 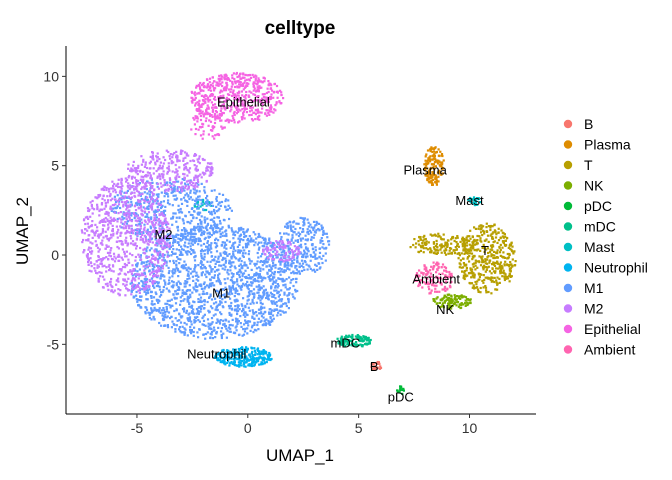 I want to click on point-mdc, so click(x=365, y=339).